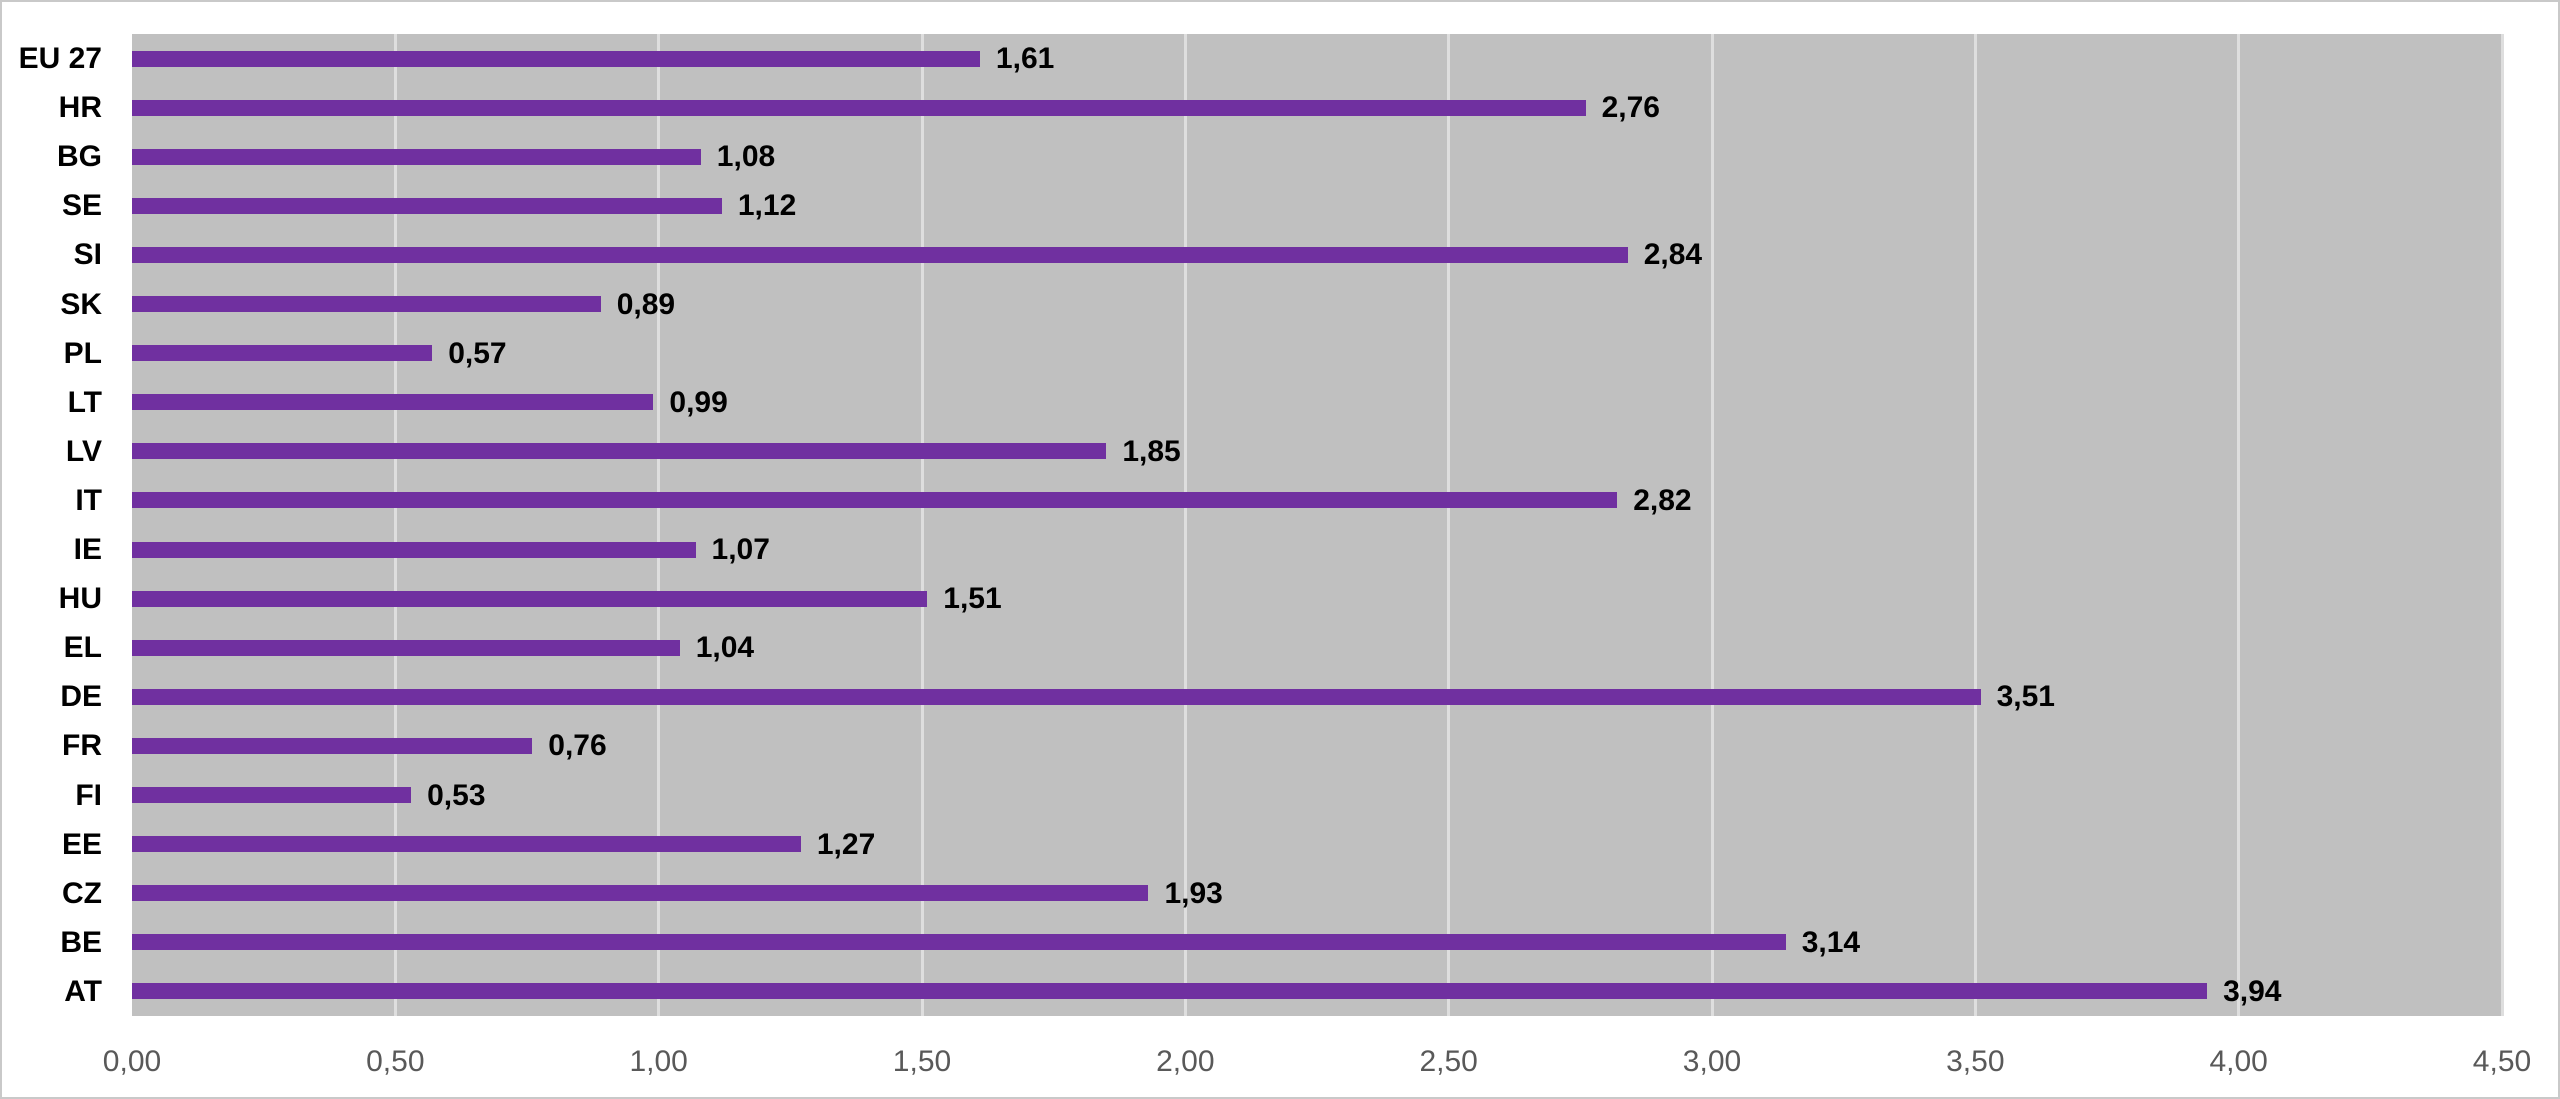  Describe the element at coordinates (82, 893) in the screenshot. I see `category-label: CZ` at that location.